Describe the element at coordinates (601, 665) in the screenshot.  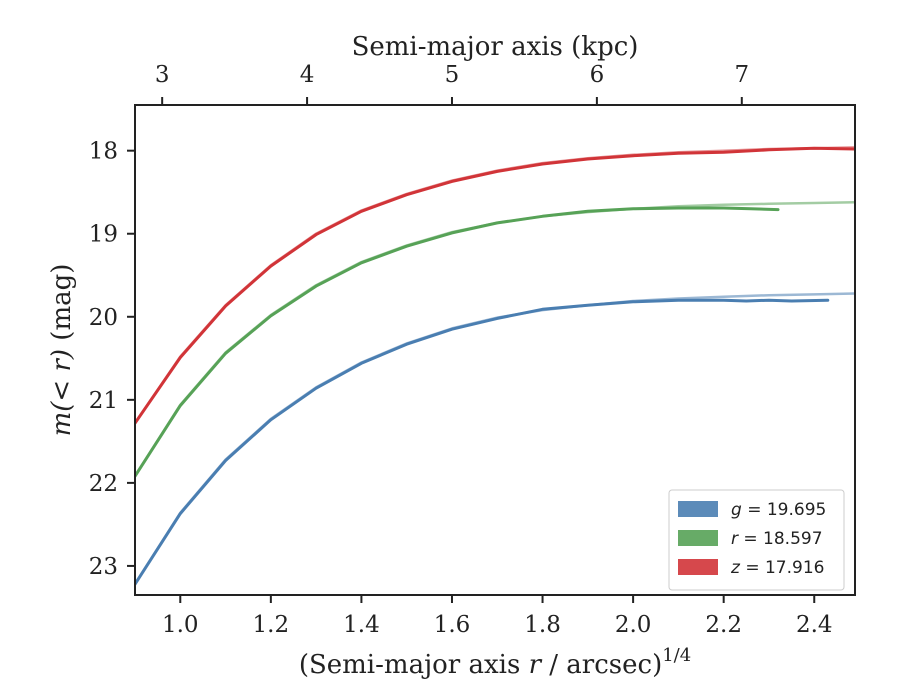
I see `x-axis-title-mid: / arcsec)` at that location.